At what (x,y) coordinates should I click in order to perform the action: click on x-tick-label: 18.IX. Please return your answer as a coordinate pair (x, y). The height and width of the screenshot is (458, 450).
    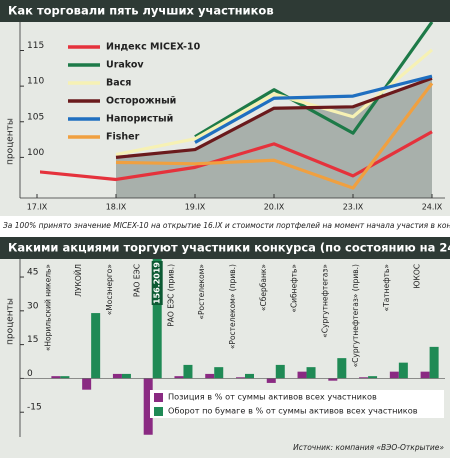
    Looking at the image, I should click on (116, 207).